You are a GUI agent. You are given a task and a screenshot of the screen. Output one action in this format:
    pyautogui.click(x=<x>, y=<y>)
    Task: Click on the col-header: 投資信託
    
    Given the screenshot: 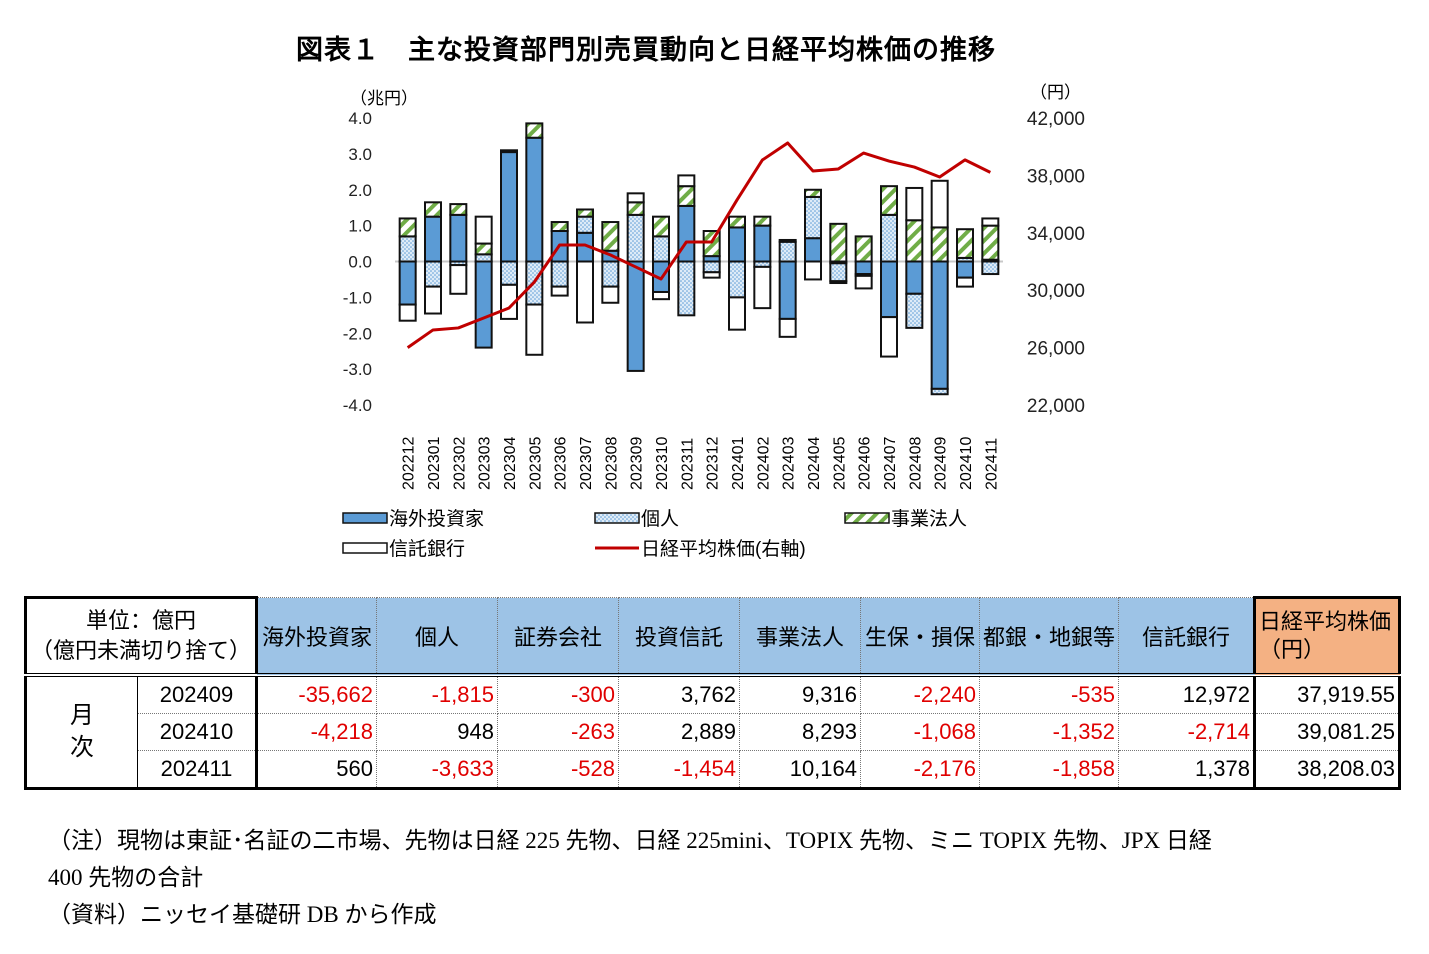 What is the action you would take?
    pyautogui.click(x=679, y=636)
    